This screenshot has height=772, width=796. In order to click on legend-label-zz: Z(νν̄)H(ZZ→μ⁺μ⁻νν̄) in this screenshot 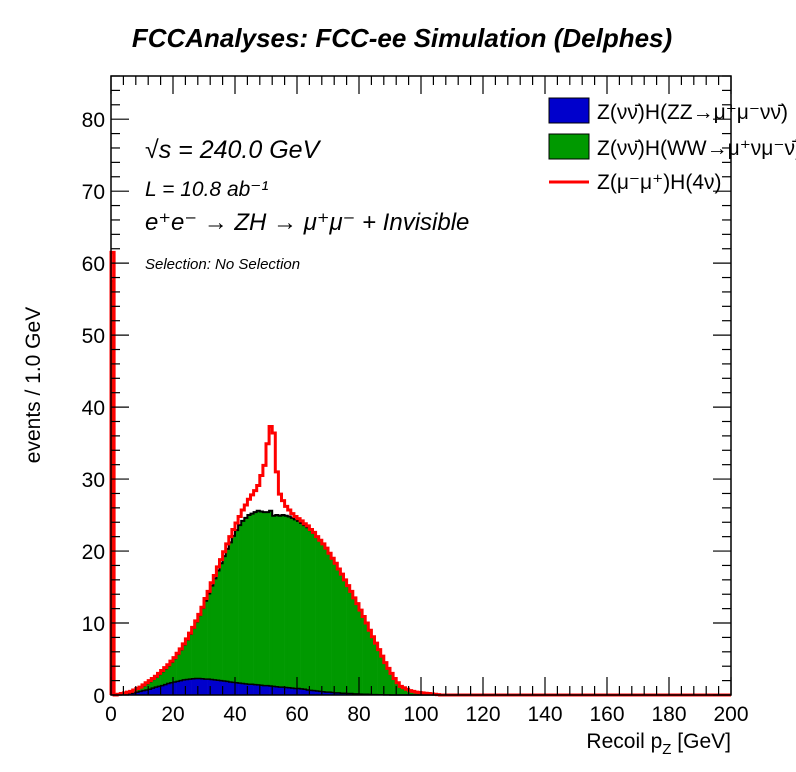, I will do `click(692, 112)`.